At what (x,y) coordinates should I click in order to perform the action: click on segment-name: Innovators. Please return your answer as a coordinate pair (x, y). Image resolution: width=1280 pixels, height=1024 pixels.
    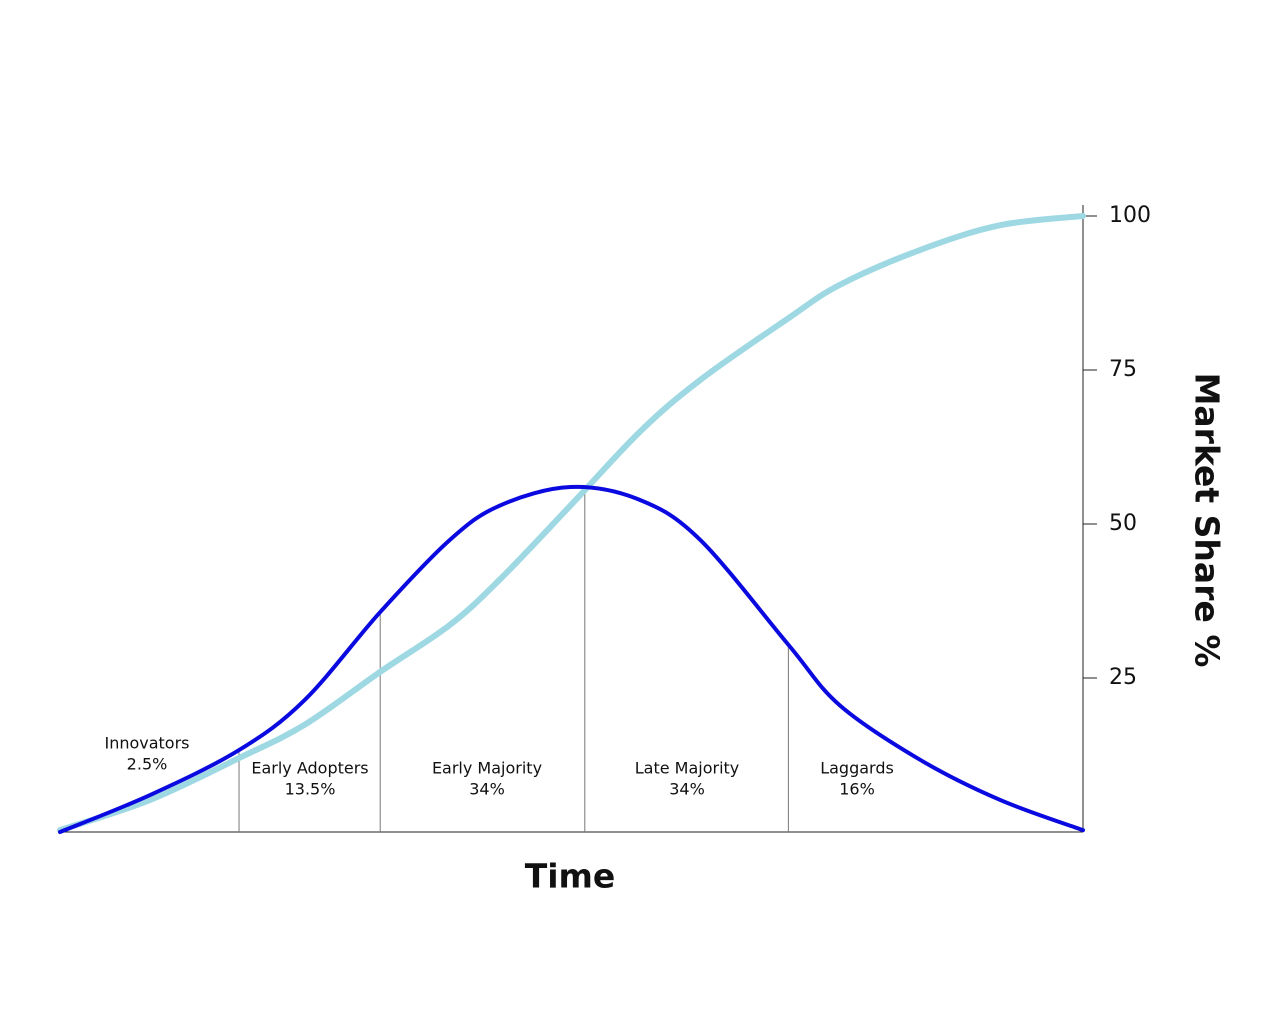
    Looking at the image, I should click on (146, 743).